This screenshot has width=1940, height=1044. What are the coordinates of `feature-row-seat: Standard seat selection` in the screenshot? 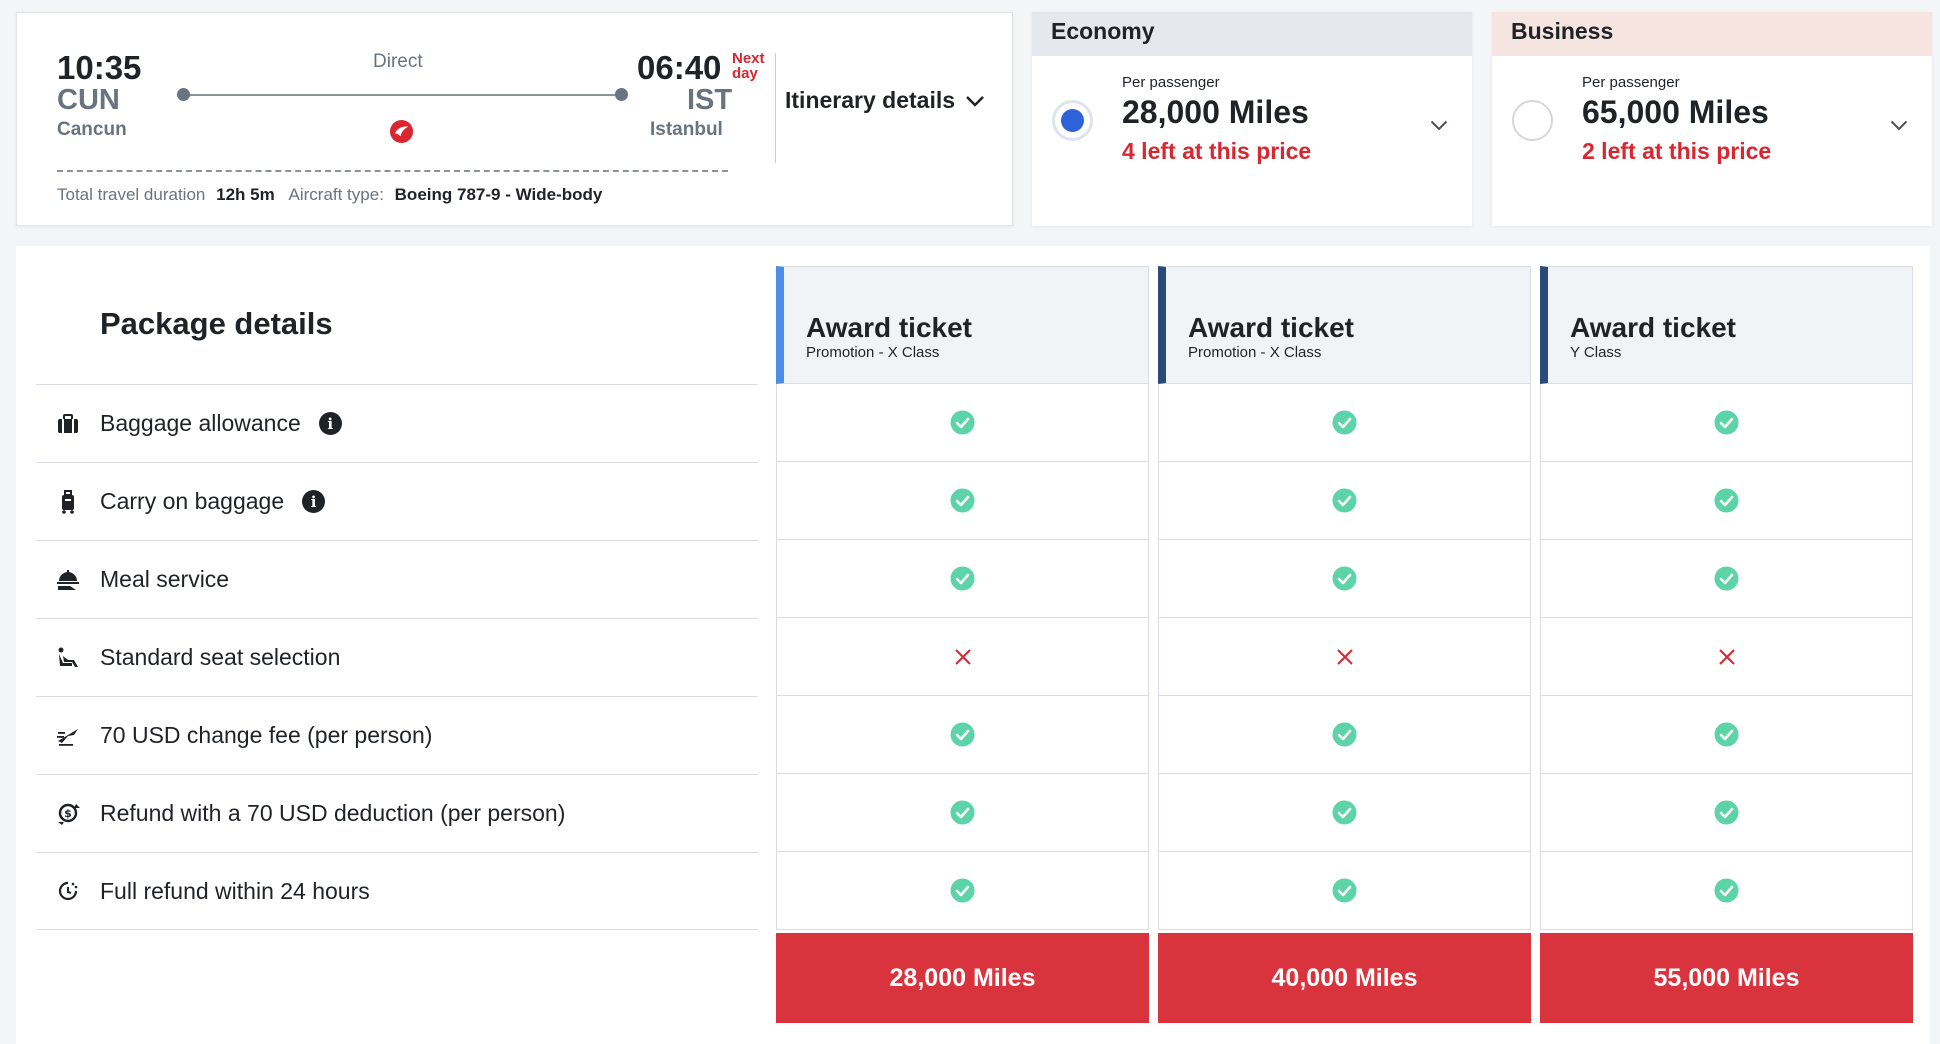 It's located at (397, 657).